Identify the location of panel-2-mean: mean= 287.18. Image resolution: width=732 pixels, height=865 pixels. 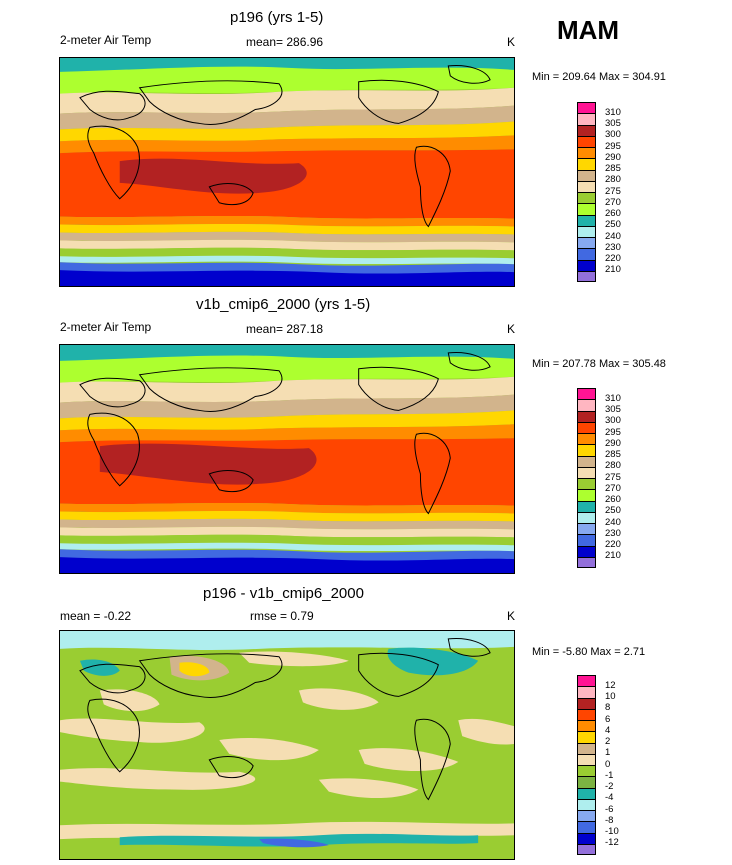
(285, 329).